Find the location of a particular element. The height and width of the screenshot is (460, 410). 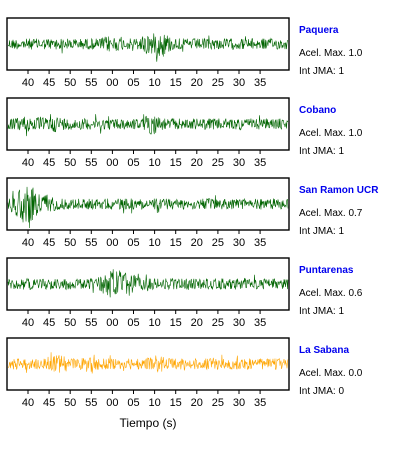

int-jma-cobano: Int JMA: 1 is located at coordinates (321, 151).